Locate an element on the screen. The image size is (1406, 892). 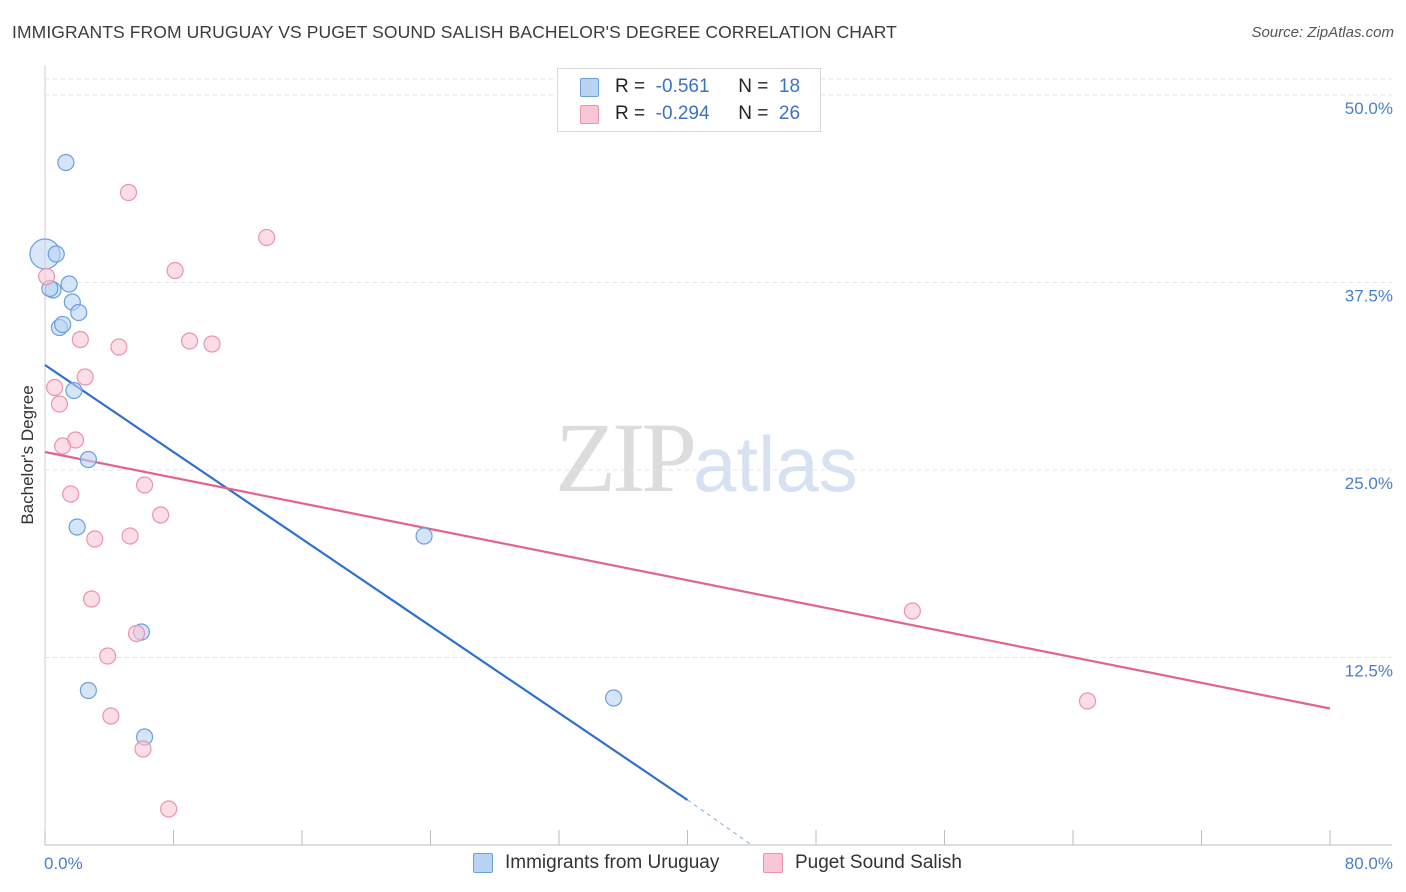
legend-item-salish: Puget Sound Salish is located at coordinates (862, 863).